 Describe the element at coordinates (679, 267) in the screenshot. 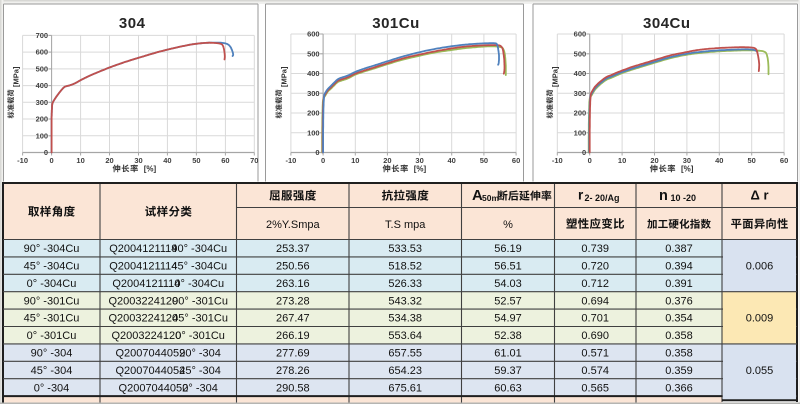

I see `svg-text: 0.394` at that location.